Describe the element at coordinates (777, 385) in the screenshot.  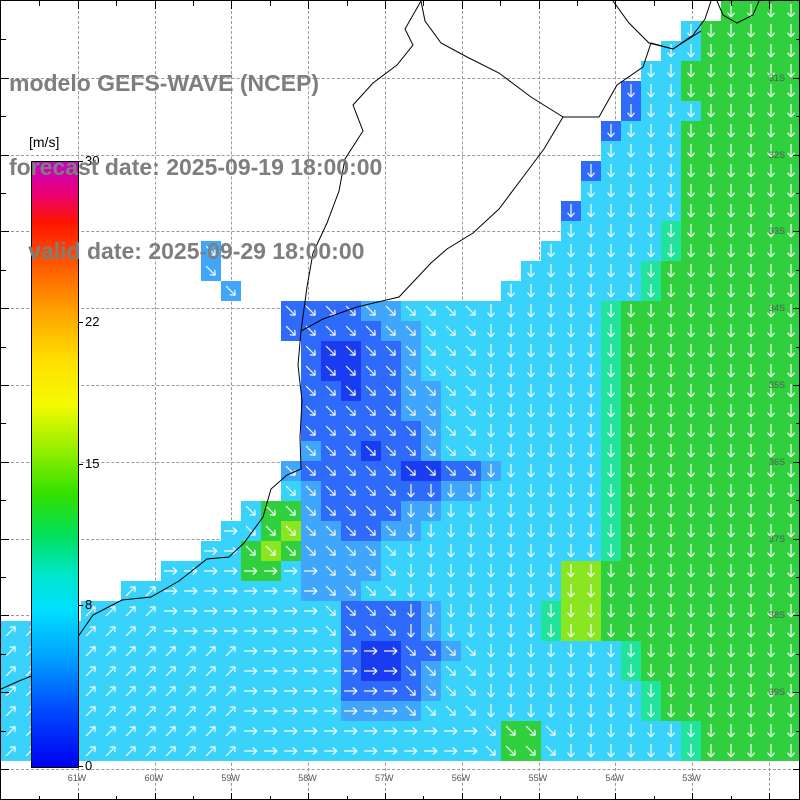
I see `latitude-label: 35S` at that location.